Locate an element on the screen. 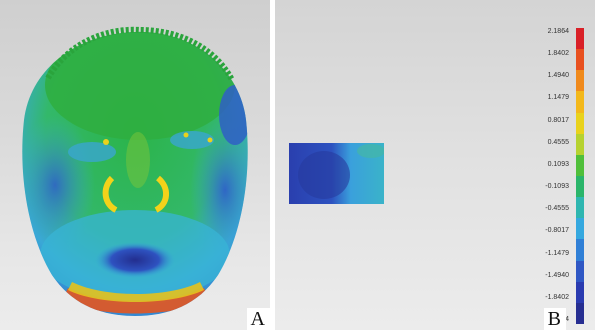 This screenshot has width=595, height=330. color-scale-tick-label: -1.4940 is located at coordinates (557, 275).